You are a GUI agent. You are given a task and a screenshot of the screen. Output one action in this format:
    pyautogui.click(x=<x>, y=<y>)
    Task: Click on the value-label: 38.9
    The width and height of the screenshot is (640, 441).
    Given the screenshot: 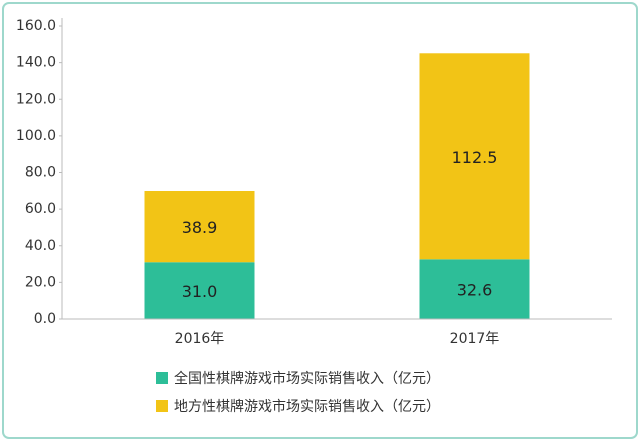 What is the action you would take?
    pyautogui.click(x=200, y=227)
    